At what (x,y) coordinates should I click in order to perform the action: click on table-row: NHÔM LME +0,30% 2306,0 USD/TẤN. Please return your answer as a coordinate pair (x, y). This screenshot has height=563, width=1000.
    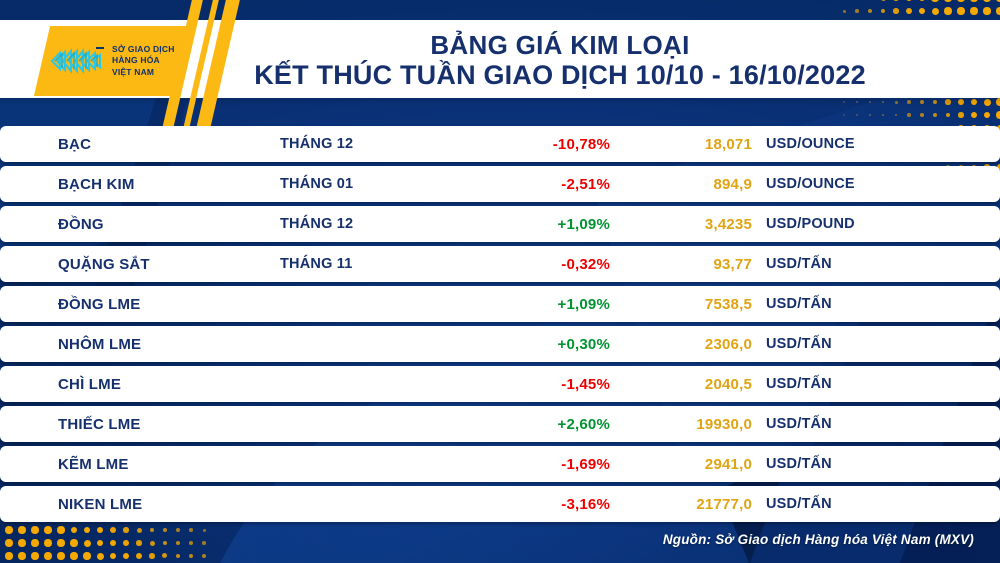
    Looking at the image, I should click on (500, 344).